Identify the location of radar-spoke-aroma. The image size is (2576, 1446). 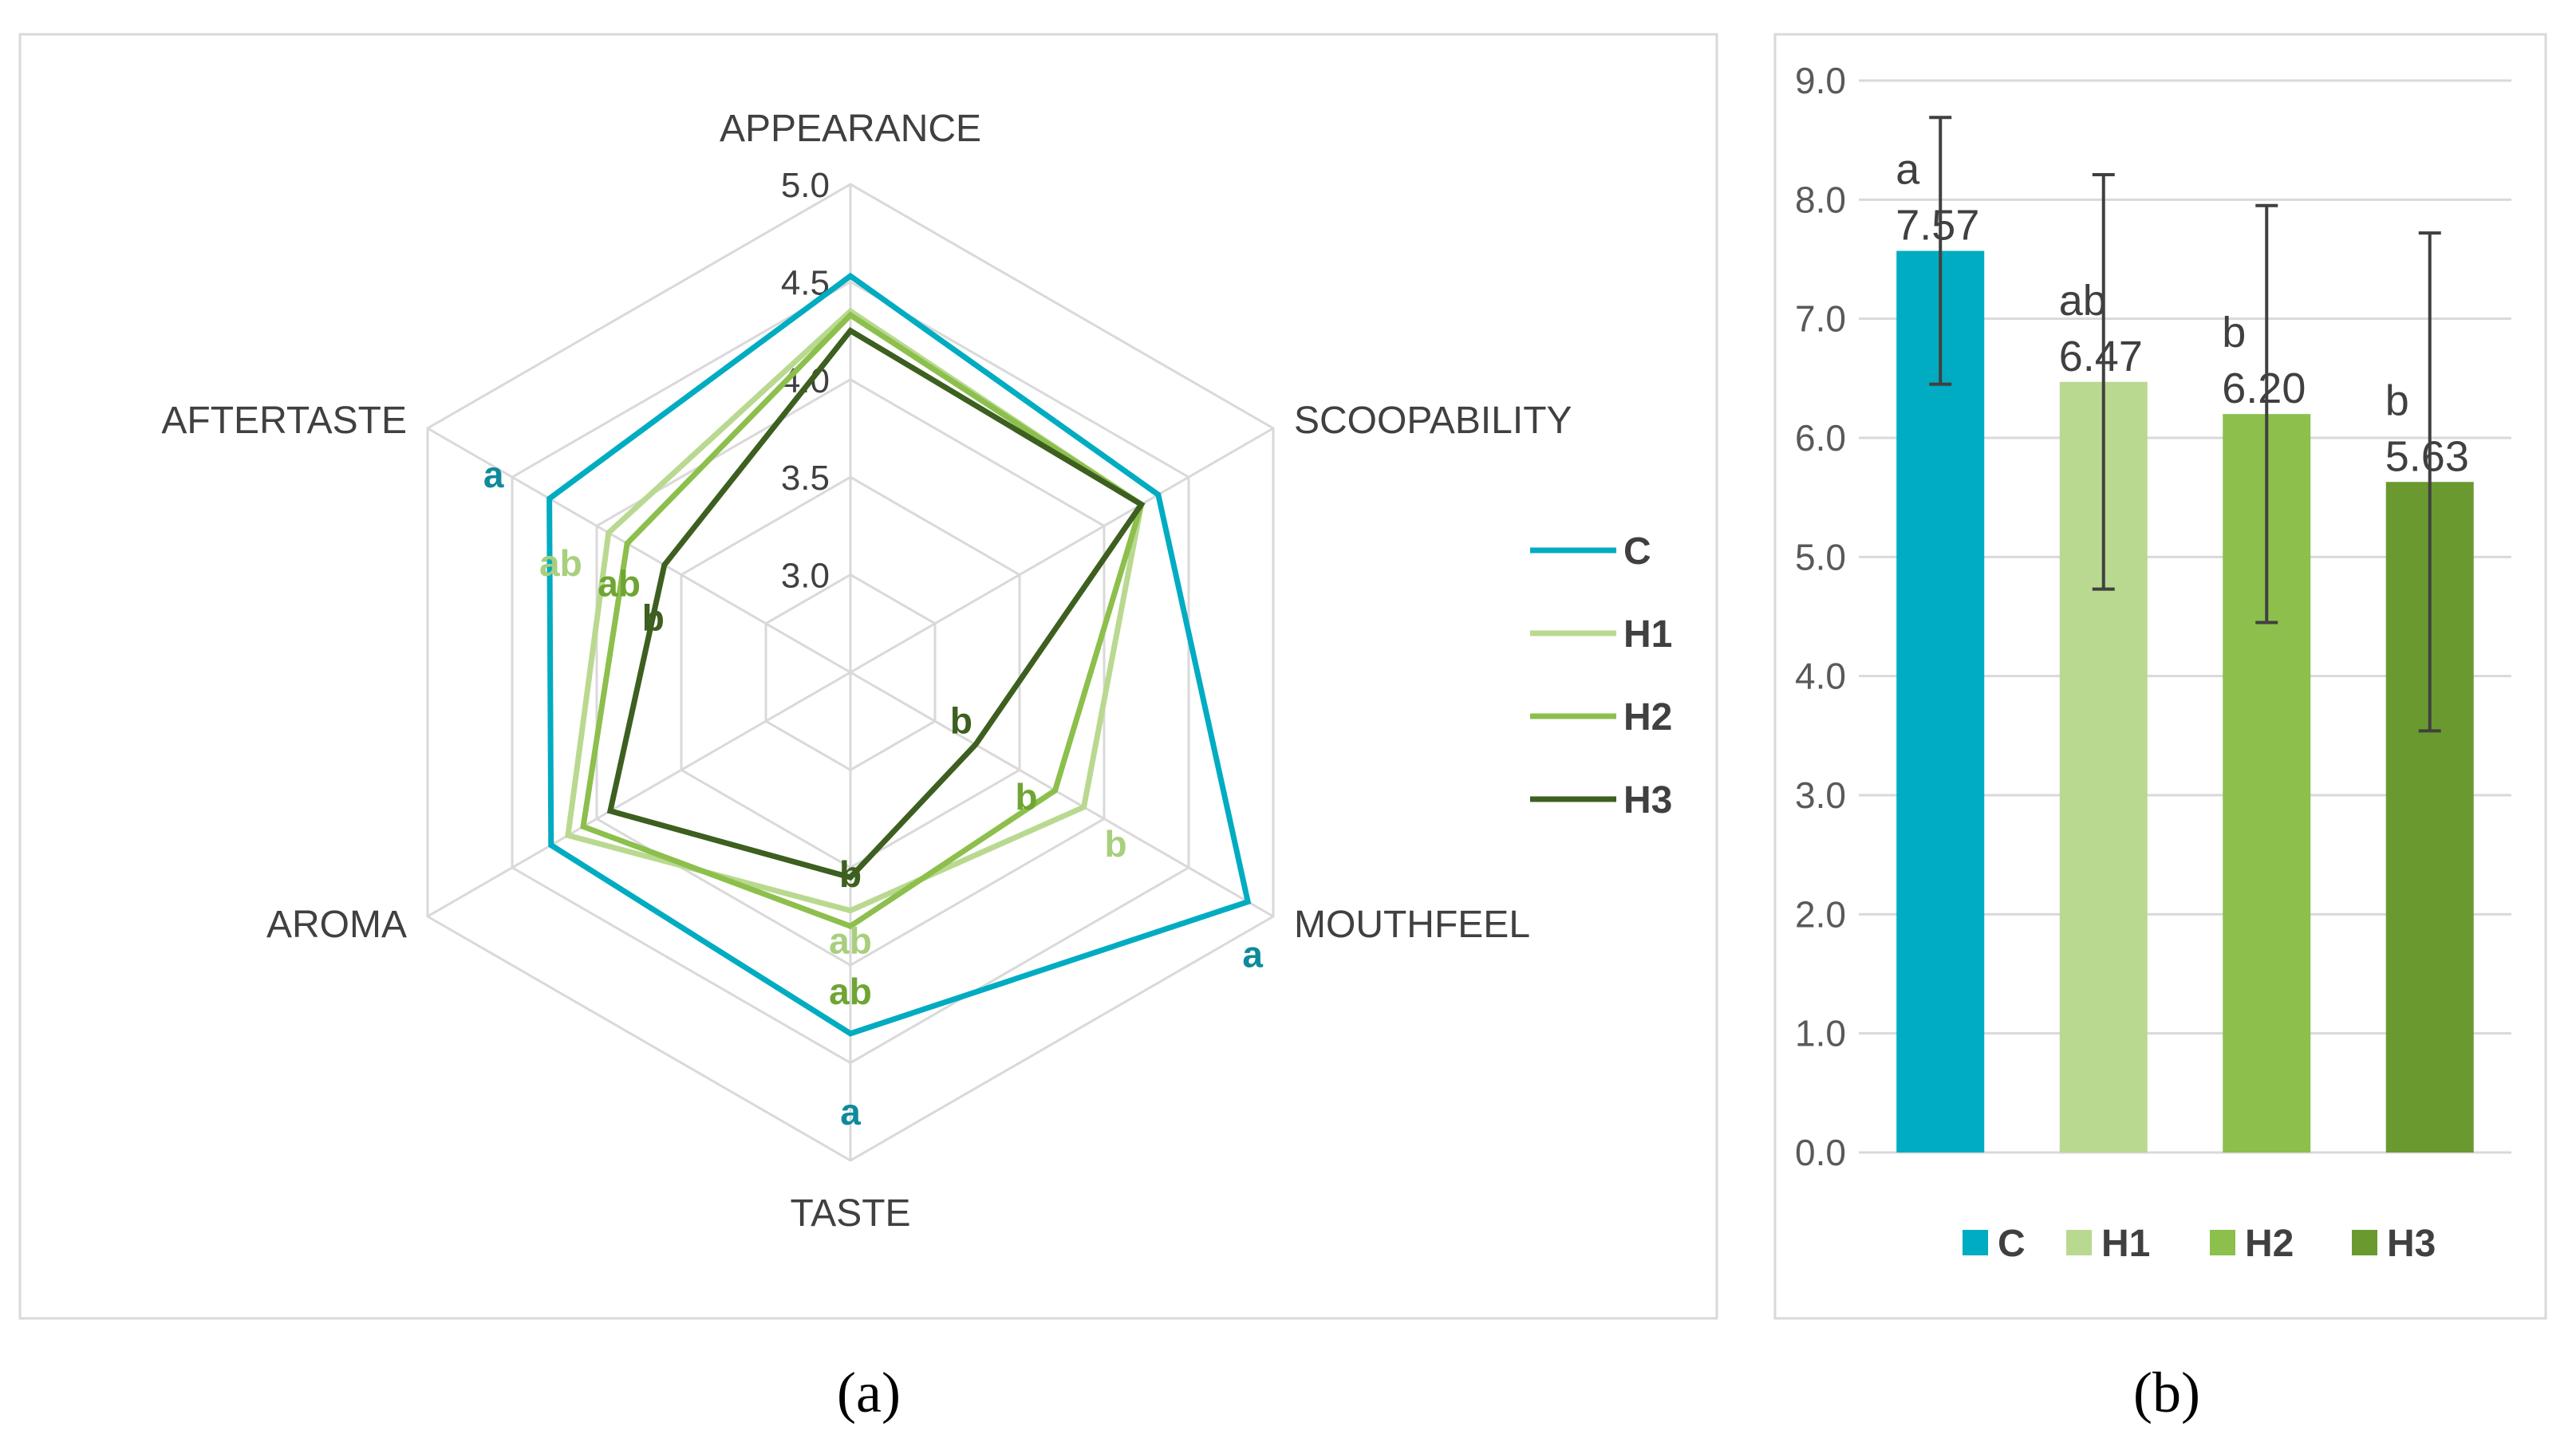
(639, 794).